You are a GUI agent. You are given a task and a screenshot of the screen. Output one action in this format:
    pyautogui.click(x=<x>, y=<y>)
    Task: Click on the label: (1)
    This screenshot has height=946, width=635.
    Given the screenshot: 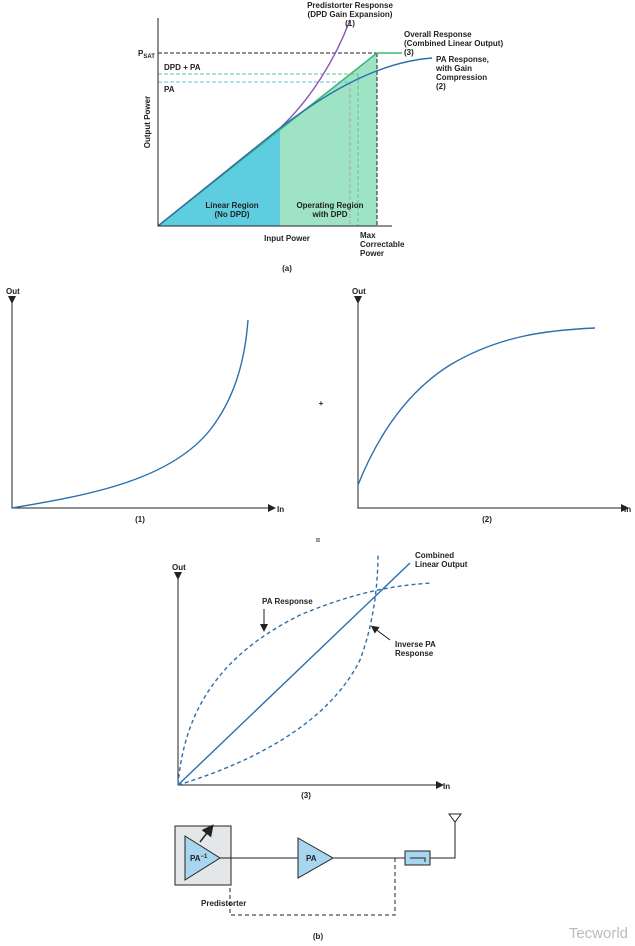 What is the action you would take?
    pyautogui.click(x=350, y=23)
    